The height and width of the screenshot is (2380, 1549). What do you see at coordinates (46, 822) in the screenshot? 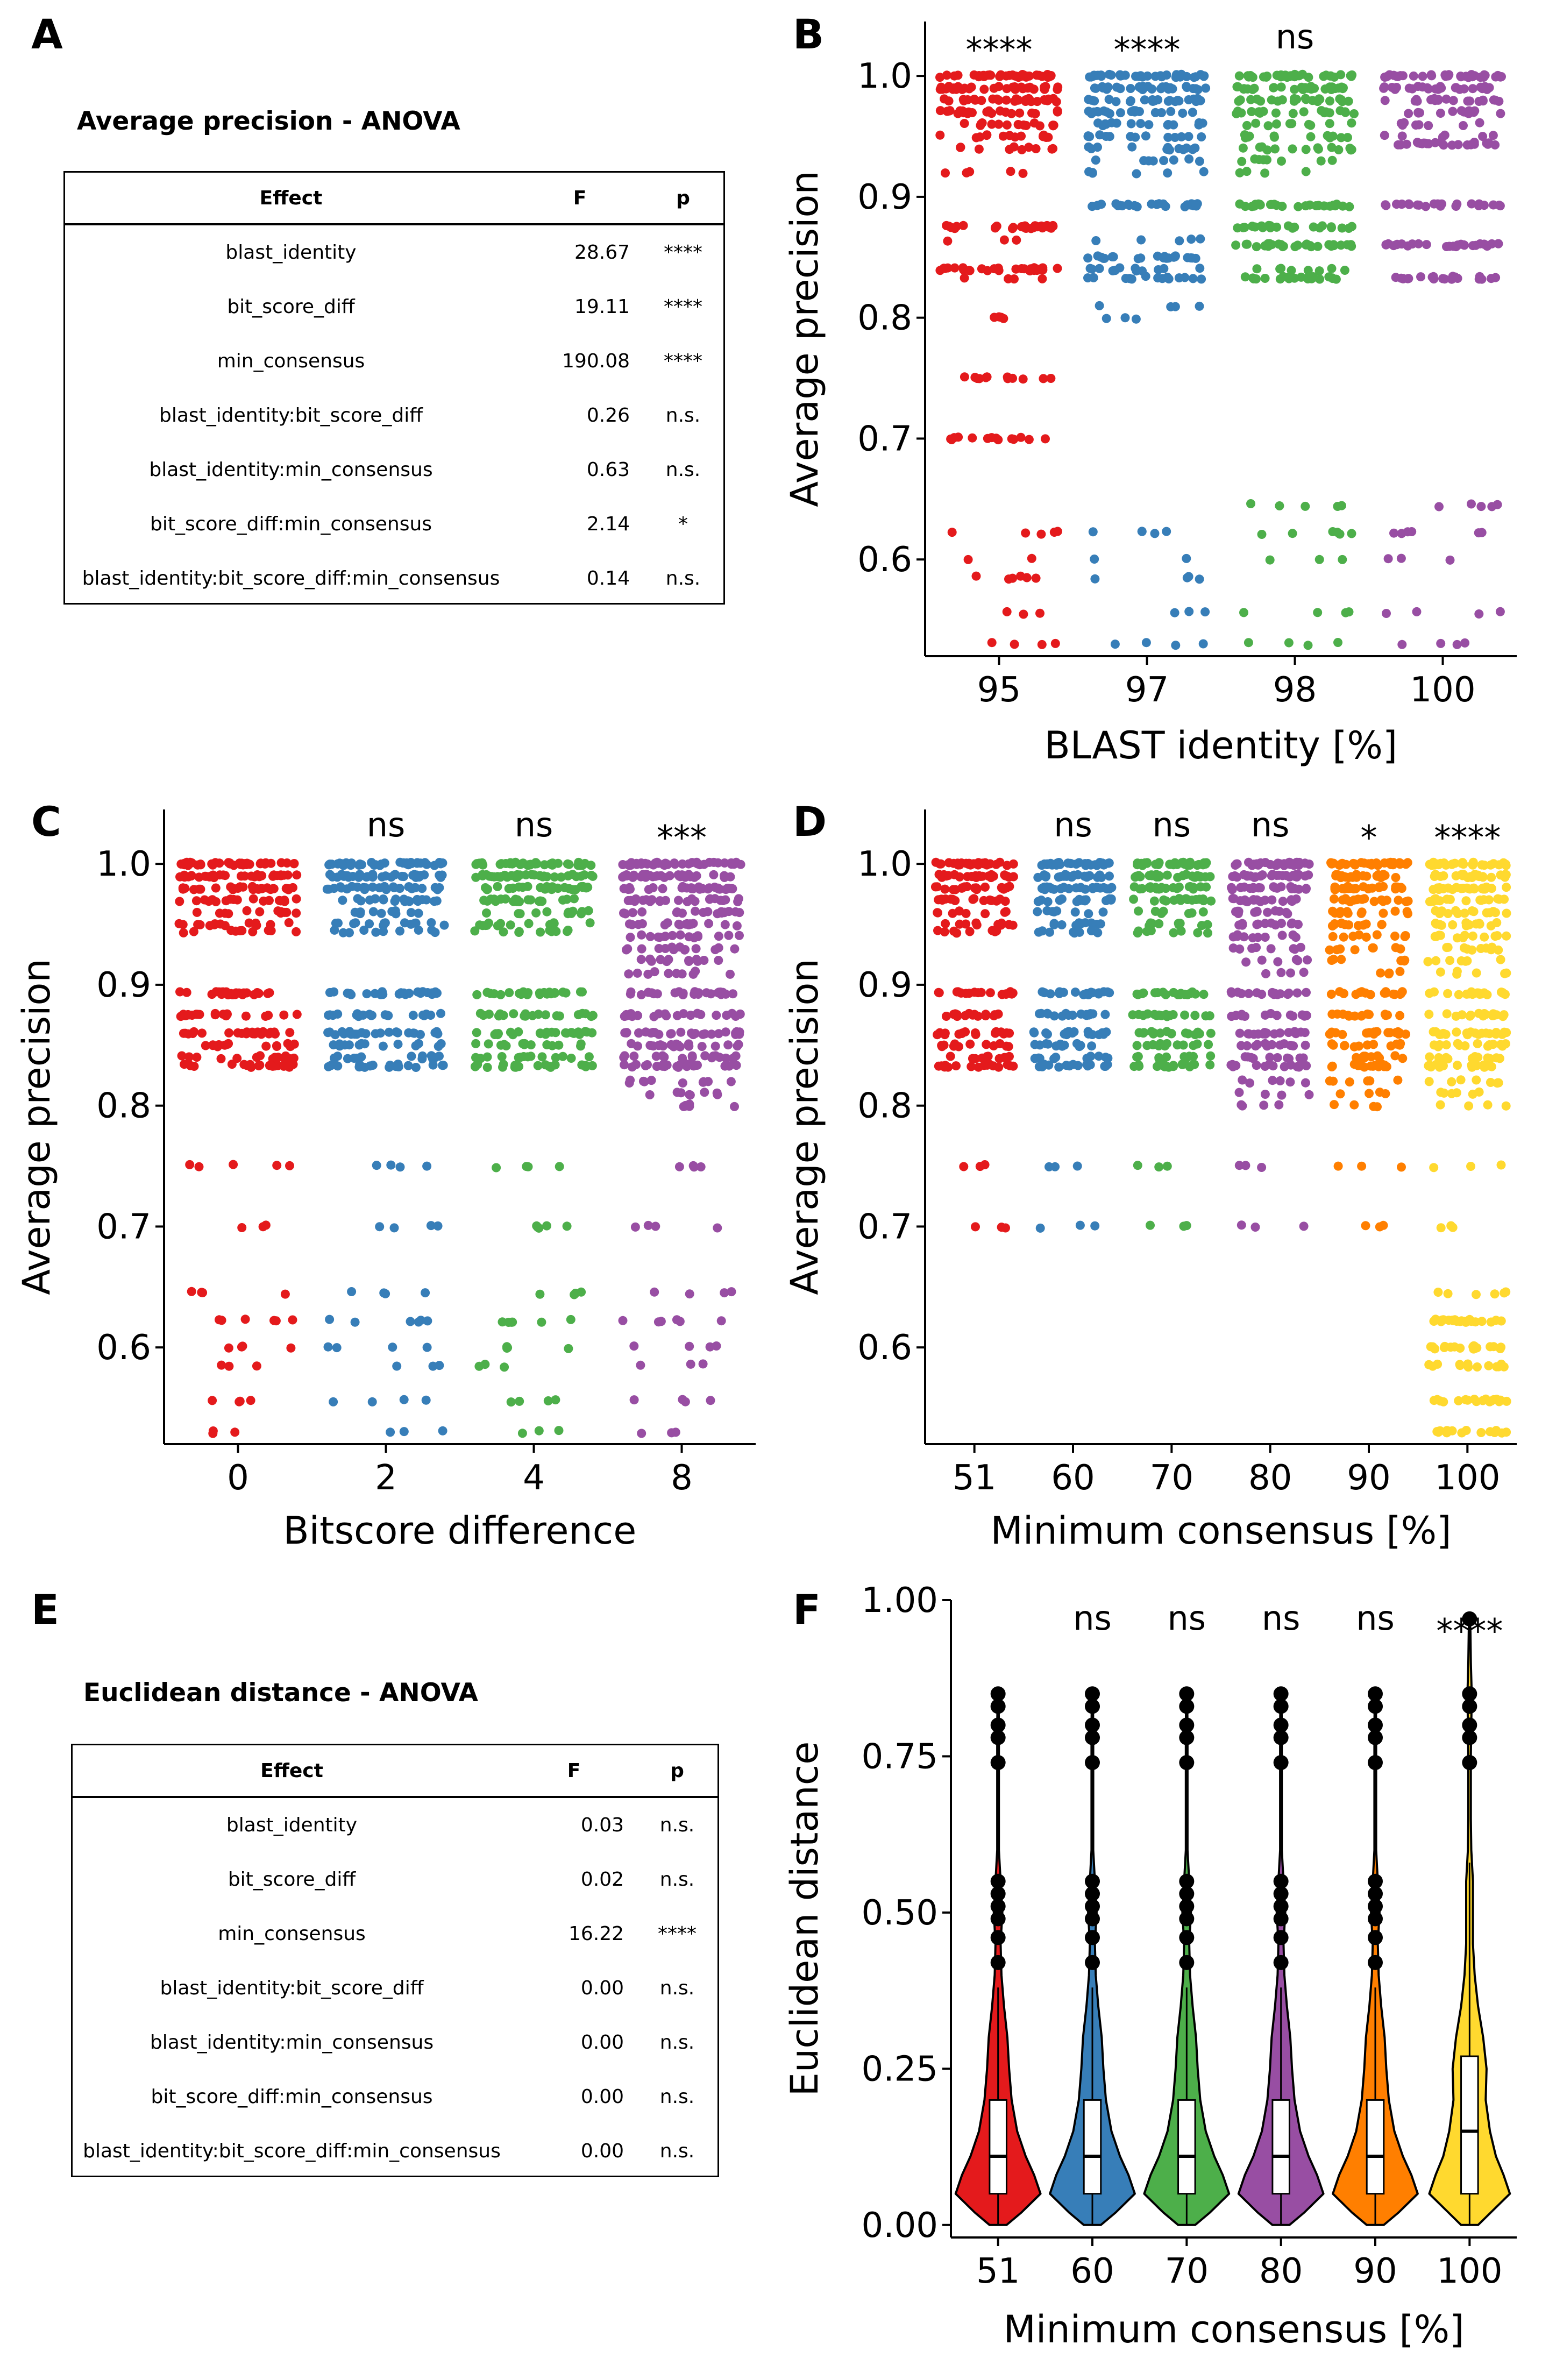
I see `panel-label-c: C` at bounding box center [46, 822].